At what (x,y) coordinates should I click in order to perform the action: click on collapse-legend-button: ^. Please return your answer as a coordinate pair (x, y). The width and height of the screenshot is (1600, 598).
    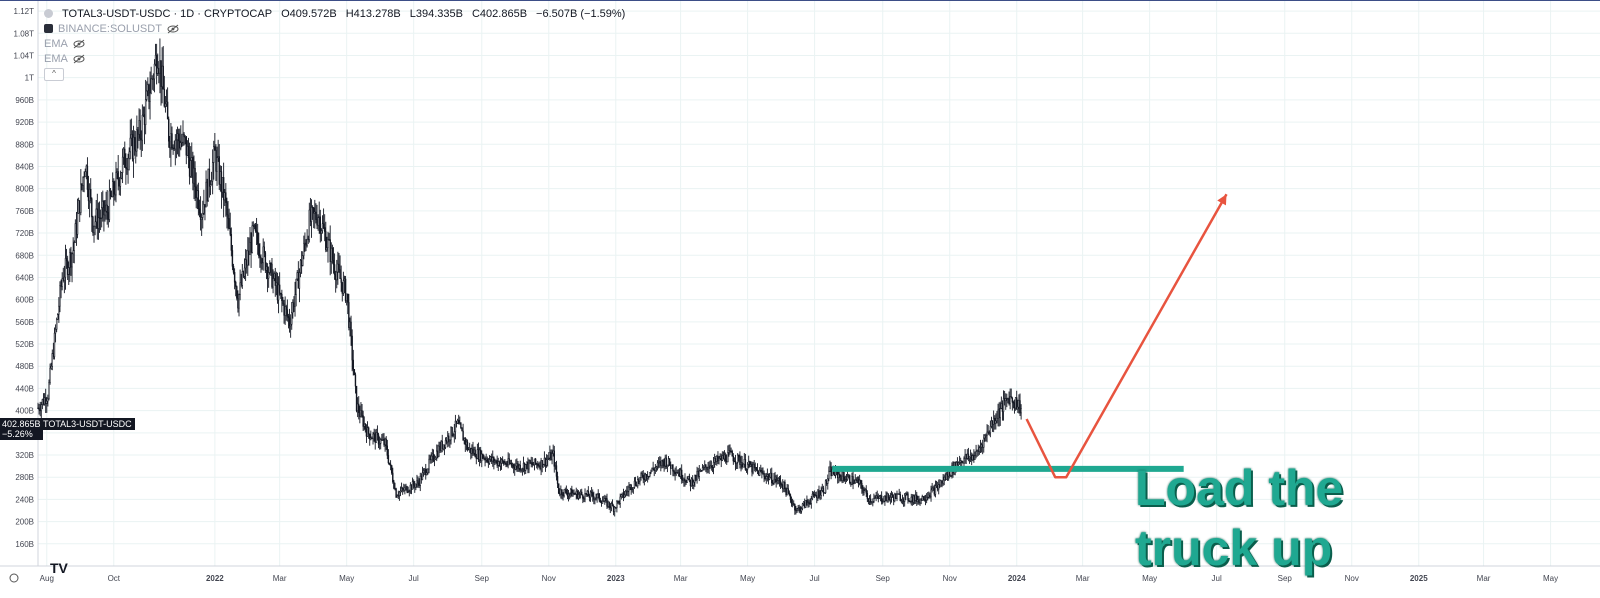
    Looking at the image, I should click on (54, 74).